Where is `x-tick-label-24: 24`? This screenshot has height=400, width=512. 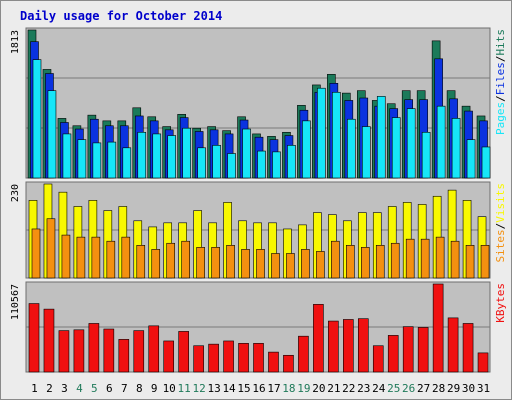
x-tick-label-24: 24 is located at coordinates (379, 388).